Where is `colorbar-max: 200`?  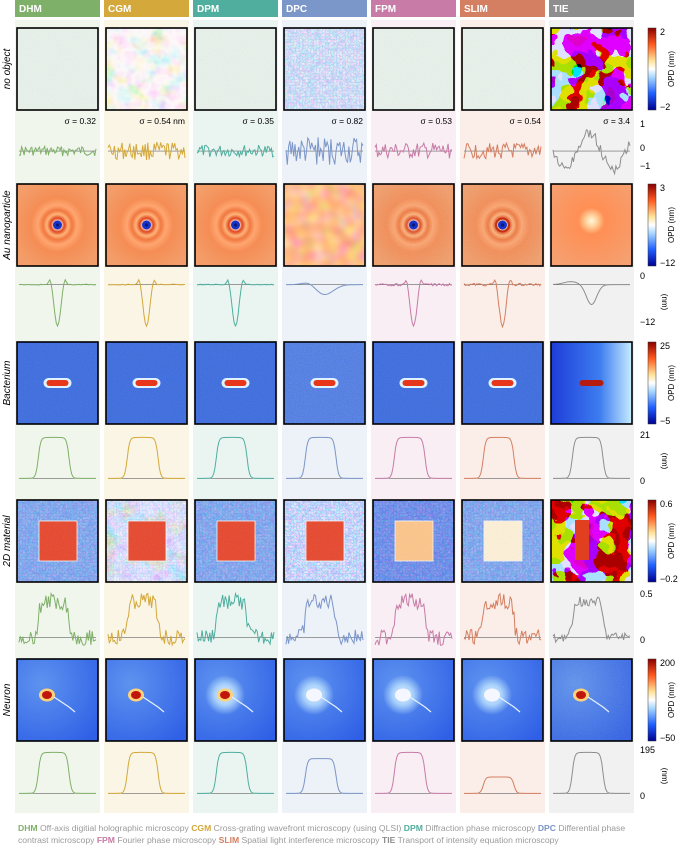
colorbar-max: 200 is located at coordinates (667, 663).